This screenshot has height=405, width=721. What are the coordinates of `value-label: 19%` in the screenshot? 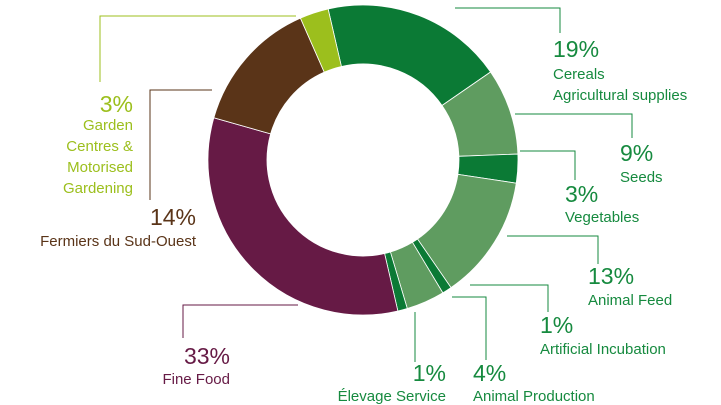 It's located at (576, 49).